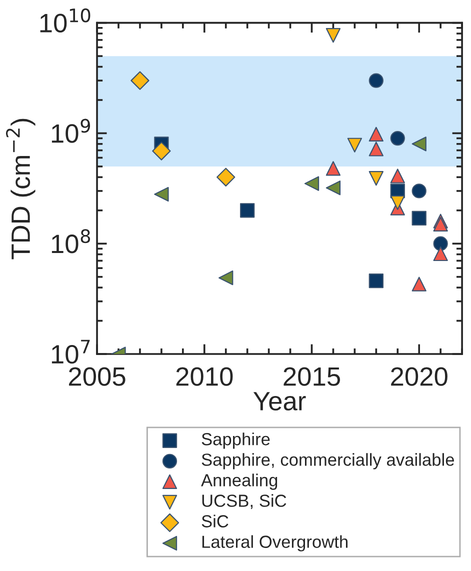  Describe the element at coordinates (312, 376) in the screenshot. I see `x-tick-label: 2015` at that location.